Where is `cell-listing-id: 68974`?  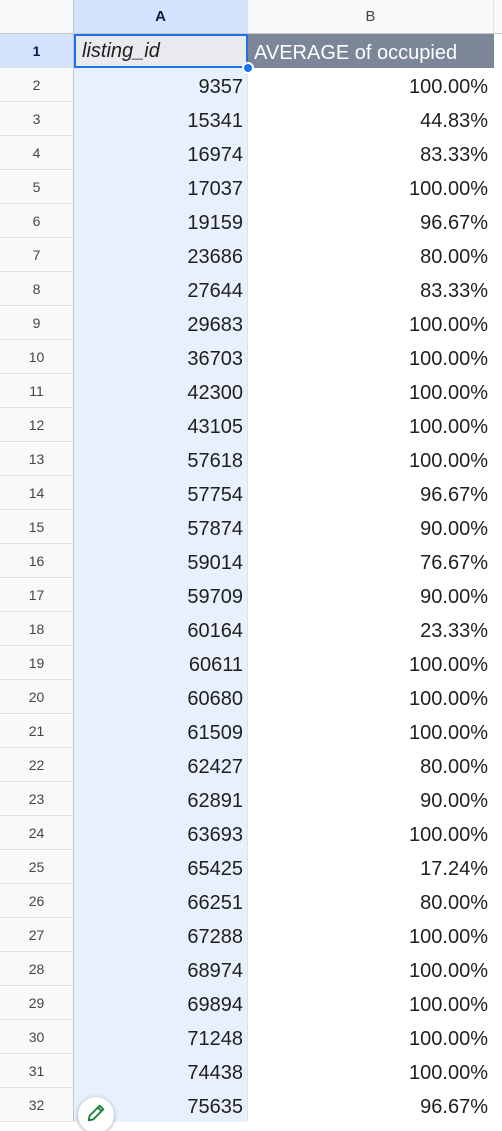 cell-listing-id: 68974 is located at coordinates (161, 969).